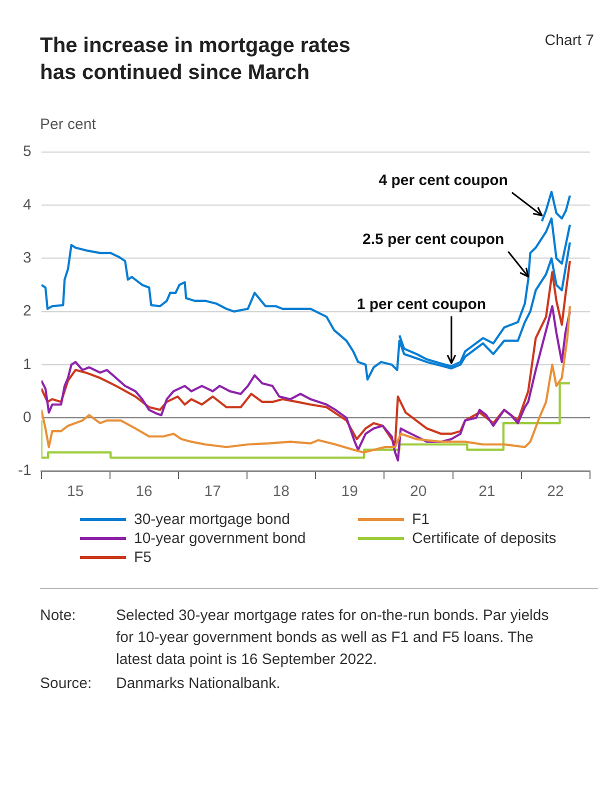 The height and width of the screenshot is (792, 614). What do you see at coordinates (569, 41) in the screenshot?
I see `chart-subtitle: Chart 7` at bounding box center [569, 41].